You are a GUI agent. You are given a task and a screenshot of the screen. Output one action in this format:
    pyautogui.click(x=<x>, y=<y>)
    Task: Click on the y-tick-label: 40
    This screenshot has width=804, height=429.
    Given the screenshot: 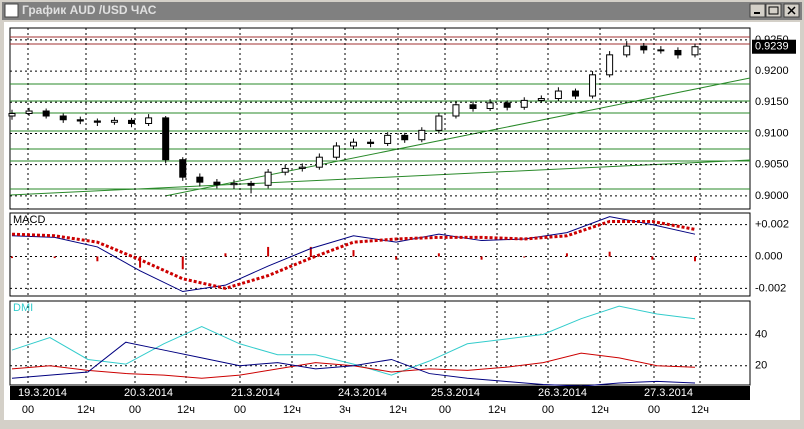 What is the action you would take?
    pyautogui.click(x=761, y=334)
    